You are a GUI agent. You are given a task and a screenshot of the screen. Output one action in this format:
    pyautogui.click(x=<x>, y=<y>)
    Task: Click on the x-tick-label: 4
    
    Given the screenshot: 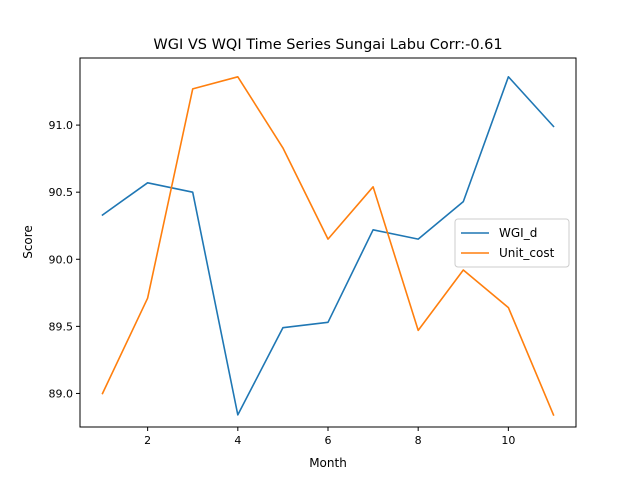 What is the action you would take?
    pyautogui.click(x=237, y=440)
    